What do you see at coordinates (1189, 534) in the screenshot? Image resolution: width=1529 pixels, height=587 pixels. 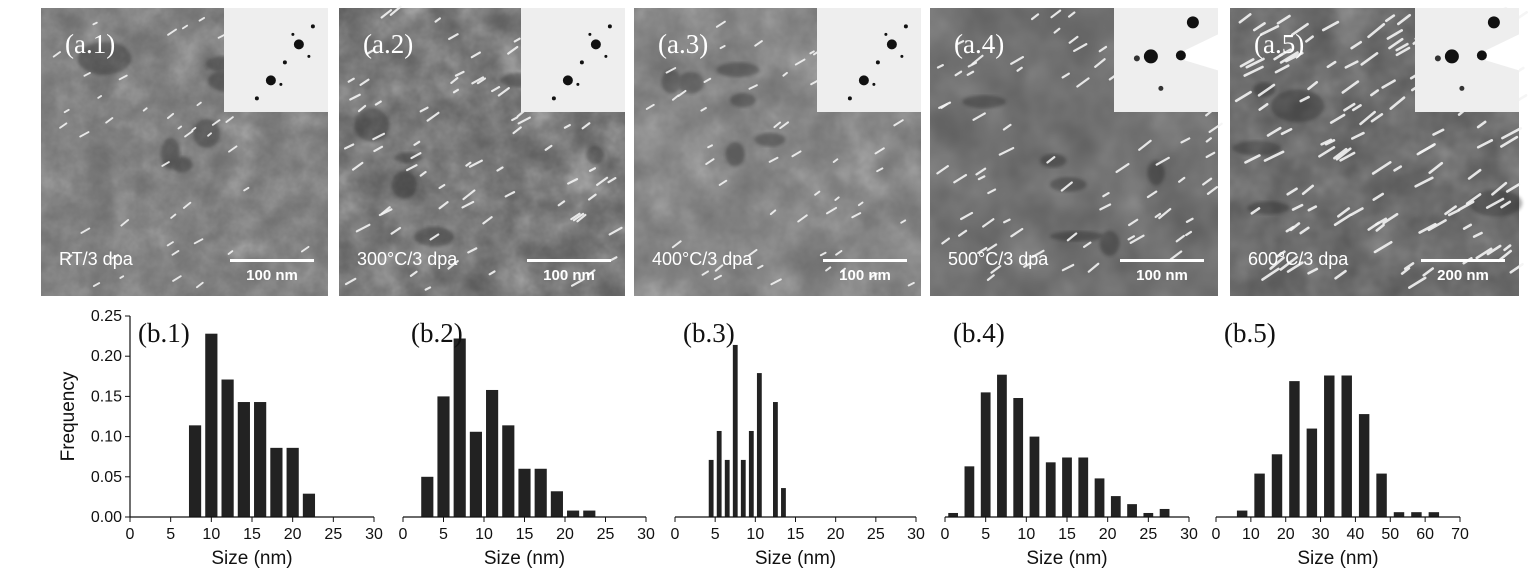 I see `x-tick-label: 30` at bounding box center [1189, 534].